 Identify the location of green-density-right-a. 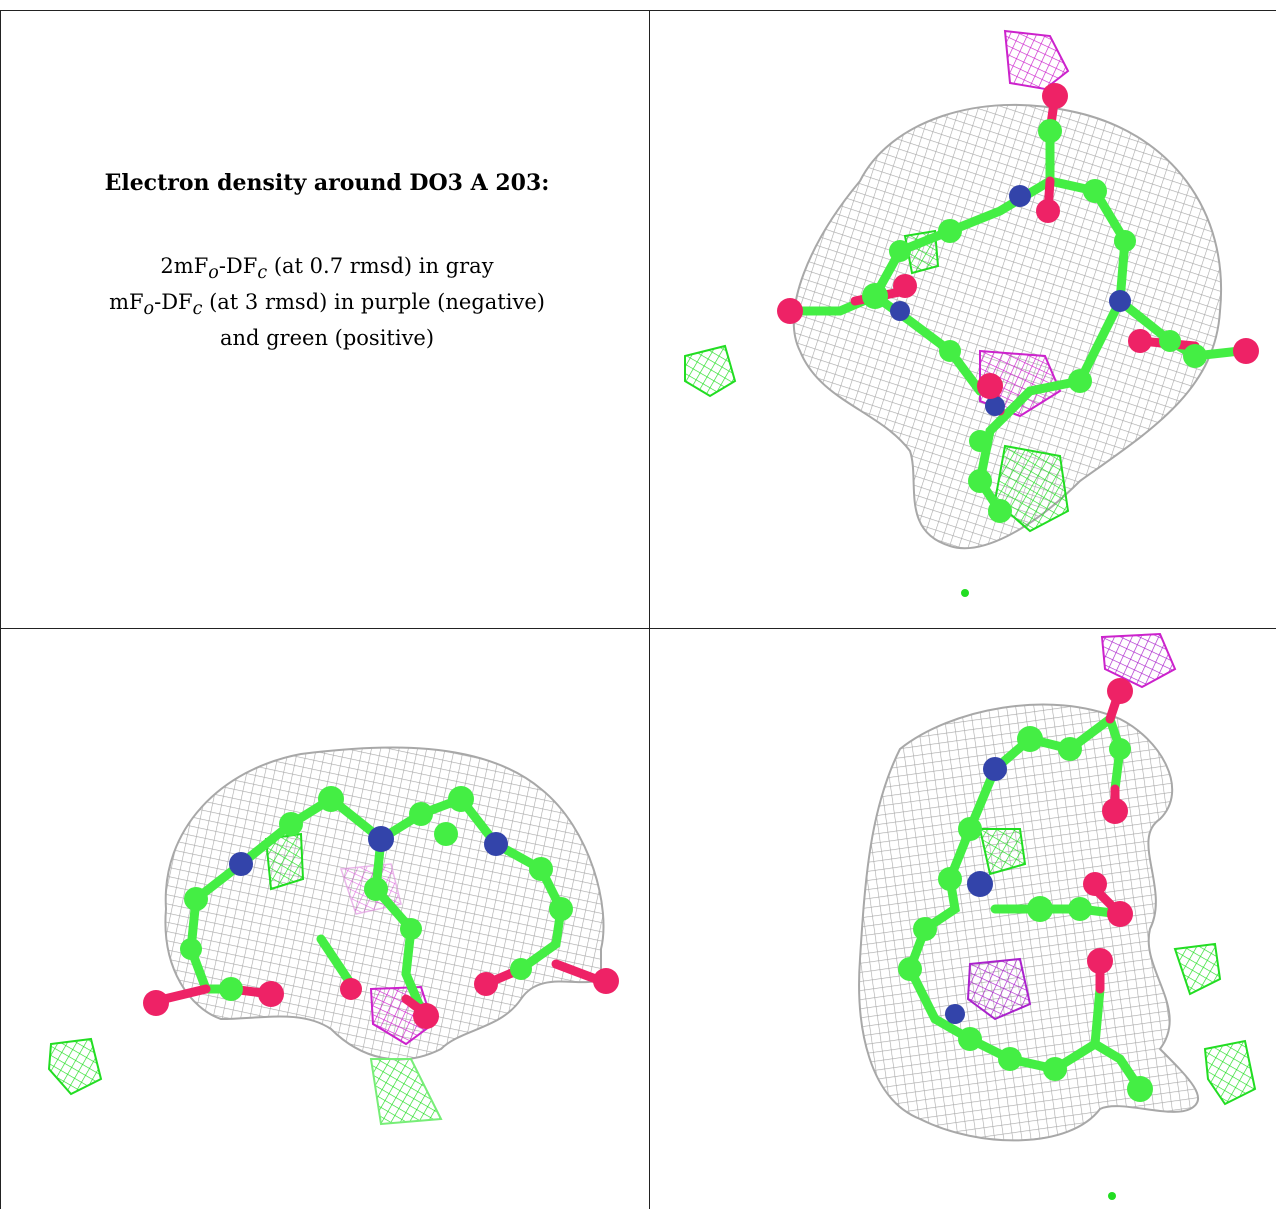
(1197, 969).